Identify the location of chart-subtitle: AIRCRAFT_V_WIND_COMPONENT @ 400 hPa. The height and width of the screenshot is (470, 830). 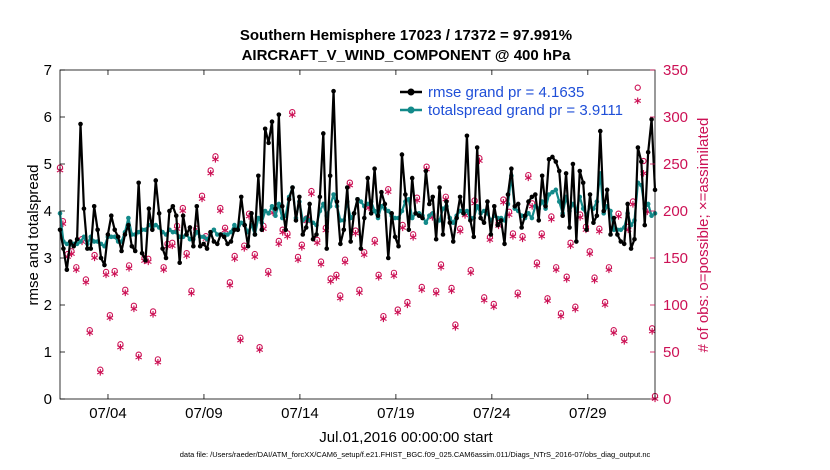
(407, 55).